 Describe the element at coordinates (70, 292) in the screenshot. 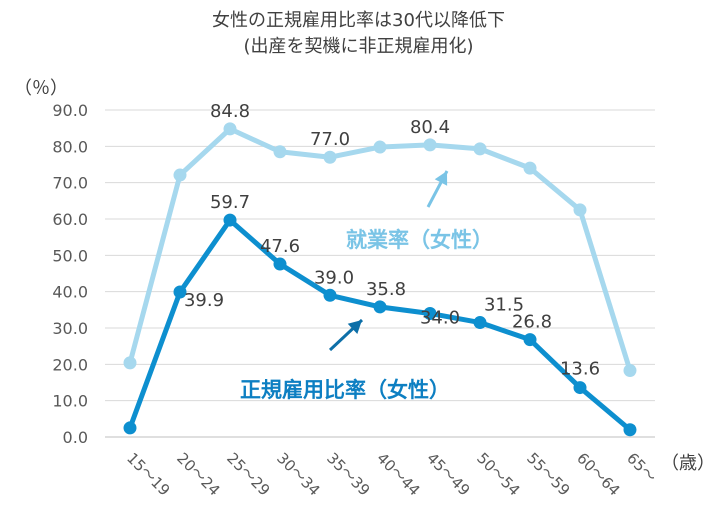

I see `y-tick-label: 40.0` at that location.